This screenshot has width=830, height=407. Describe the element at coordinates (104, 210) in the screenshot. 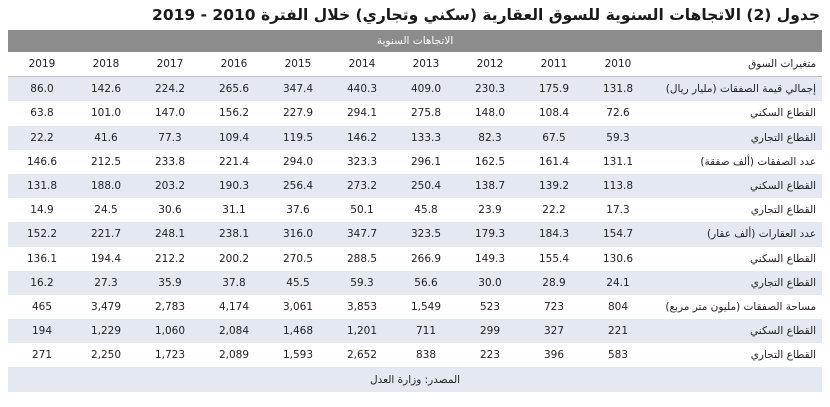

I see `table-cell: 24.5` at that location.